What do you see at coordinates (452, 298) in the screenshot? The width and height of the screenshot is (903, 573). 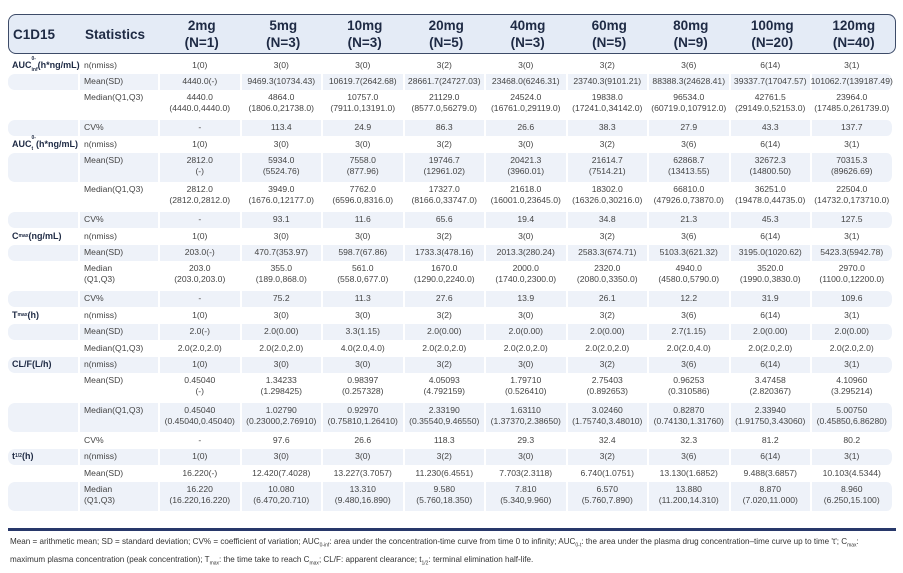 I see `table-row: CV% -75.2 11.3 27.6 13.9 26.1 12.2 31.9 109.6` at bounding box center [452, 298].